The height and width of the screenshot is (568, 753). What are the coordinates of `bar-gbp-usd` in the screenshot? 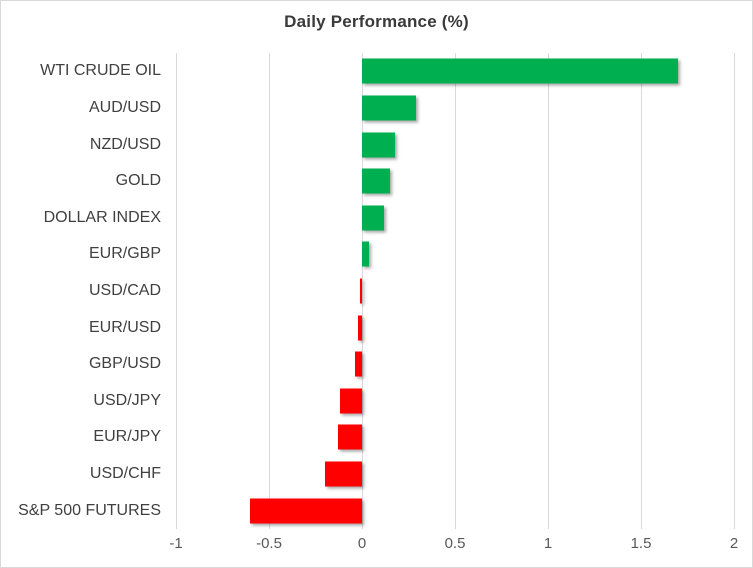 It's located at (358, 364).